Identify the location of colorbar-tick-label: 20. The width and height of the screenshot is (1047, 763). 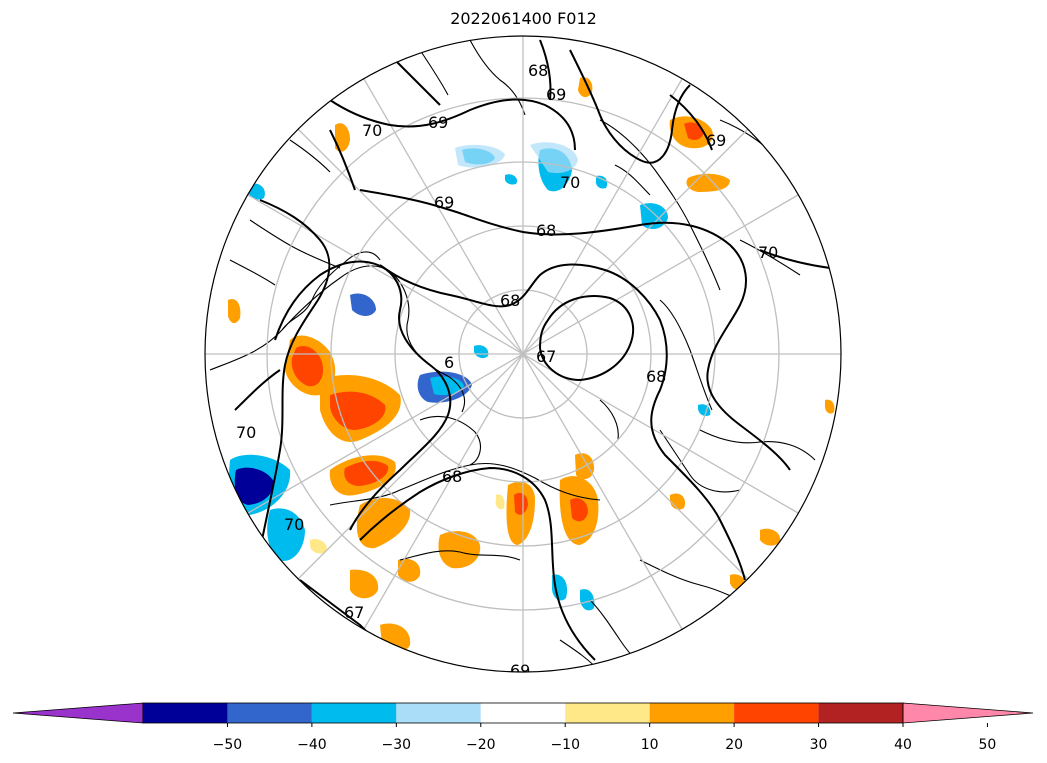
(734, 745).